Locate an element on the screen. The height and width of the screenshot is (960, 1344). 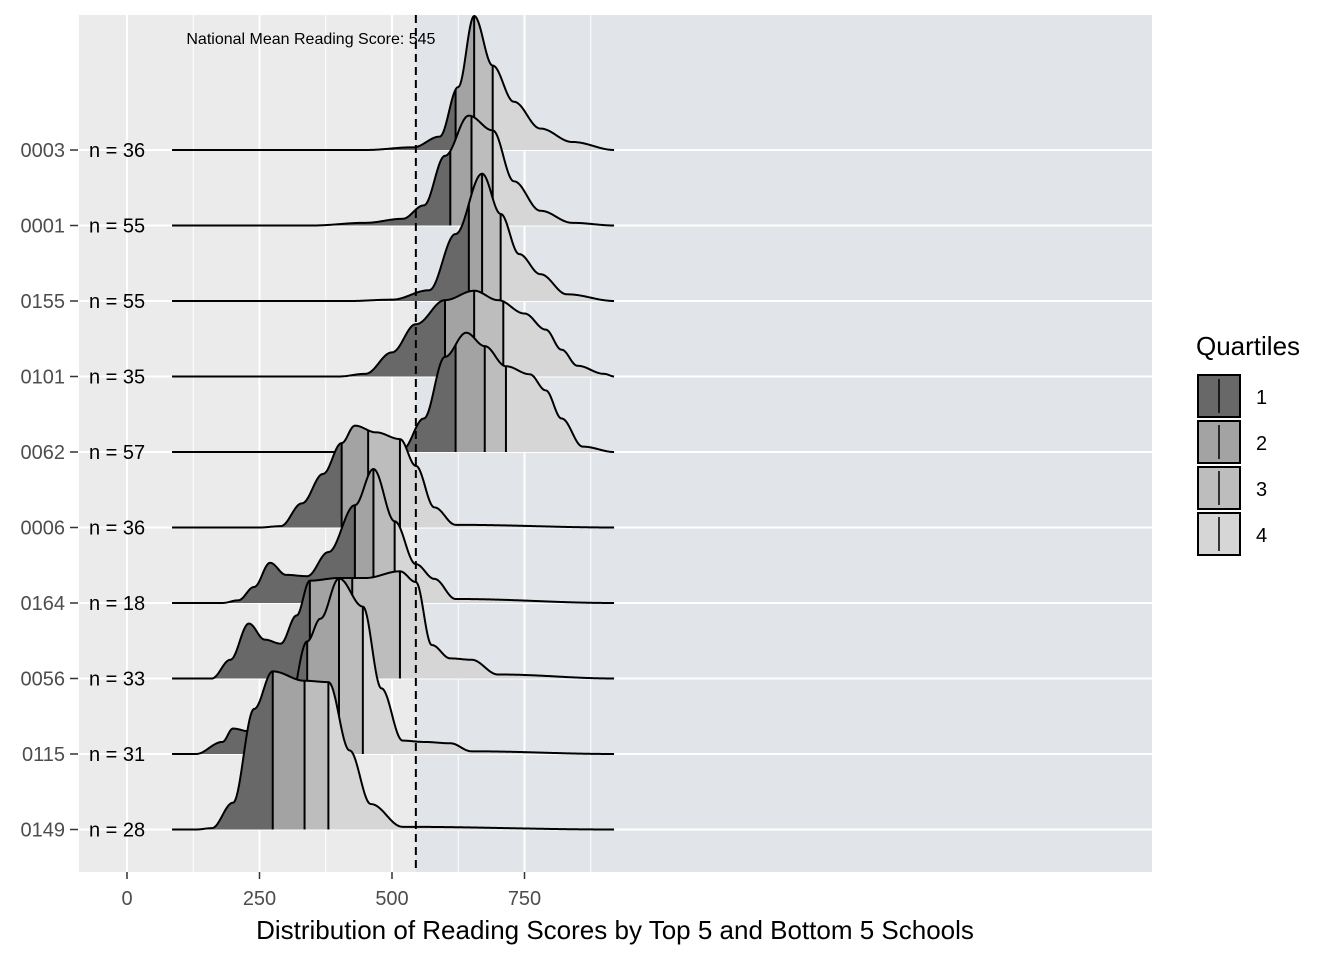
n-label: n = 57 is located at coordinates (117, 453).